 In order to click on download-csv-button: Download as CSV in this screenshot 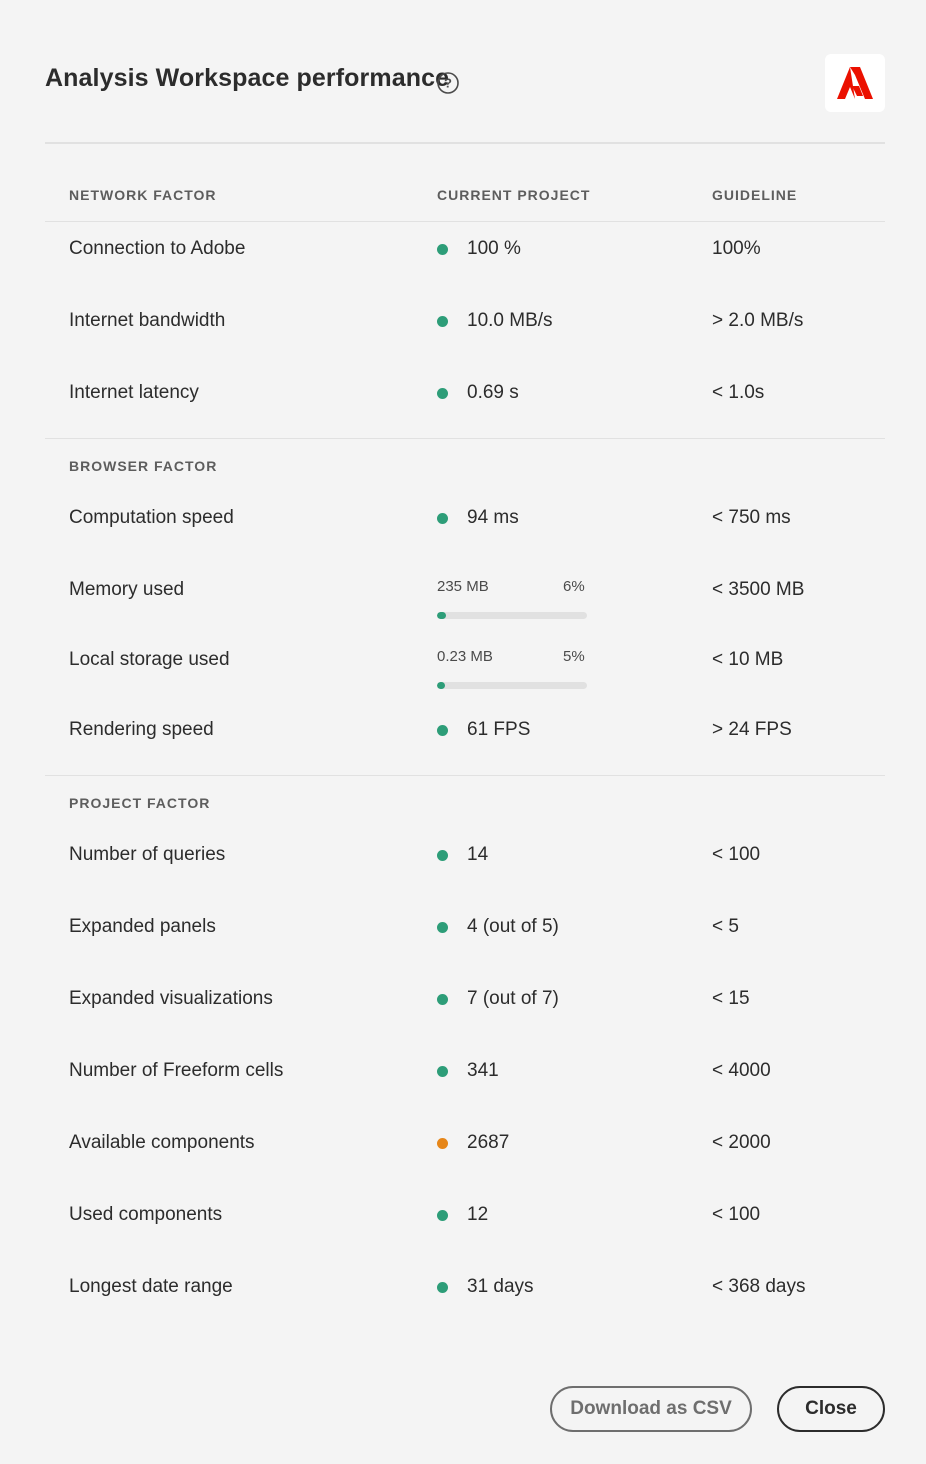, I will do `click(651, 1409)`.